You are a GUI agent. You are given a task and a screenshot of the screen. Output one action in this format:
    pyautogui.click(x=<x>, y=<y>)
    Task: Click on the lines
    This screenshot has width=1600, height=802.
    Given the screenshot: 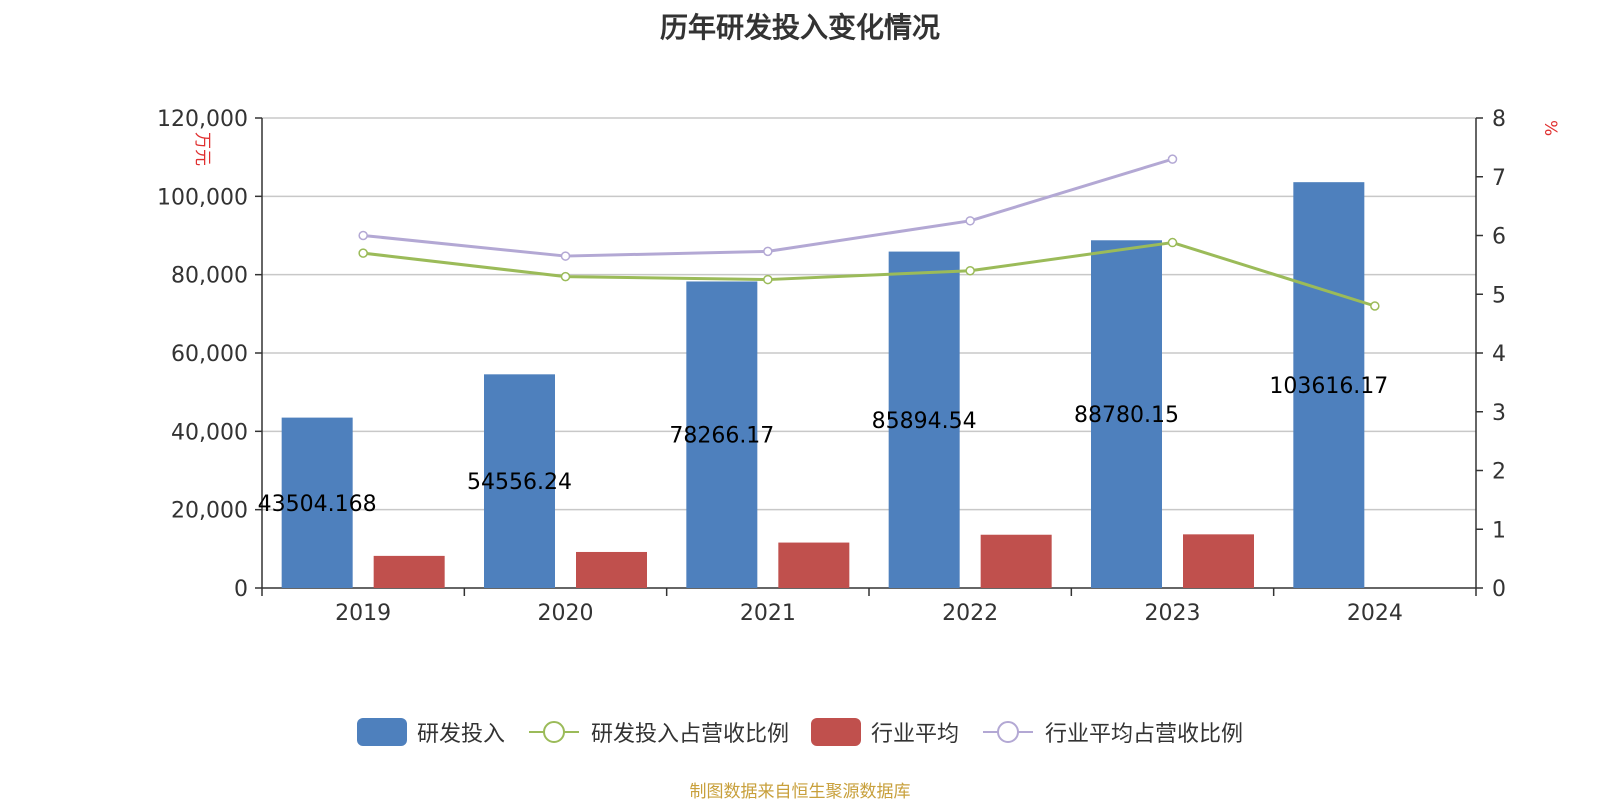 What is the action you would take?
    pyautogui.click(x=869, y=232)
    